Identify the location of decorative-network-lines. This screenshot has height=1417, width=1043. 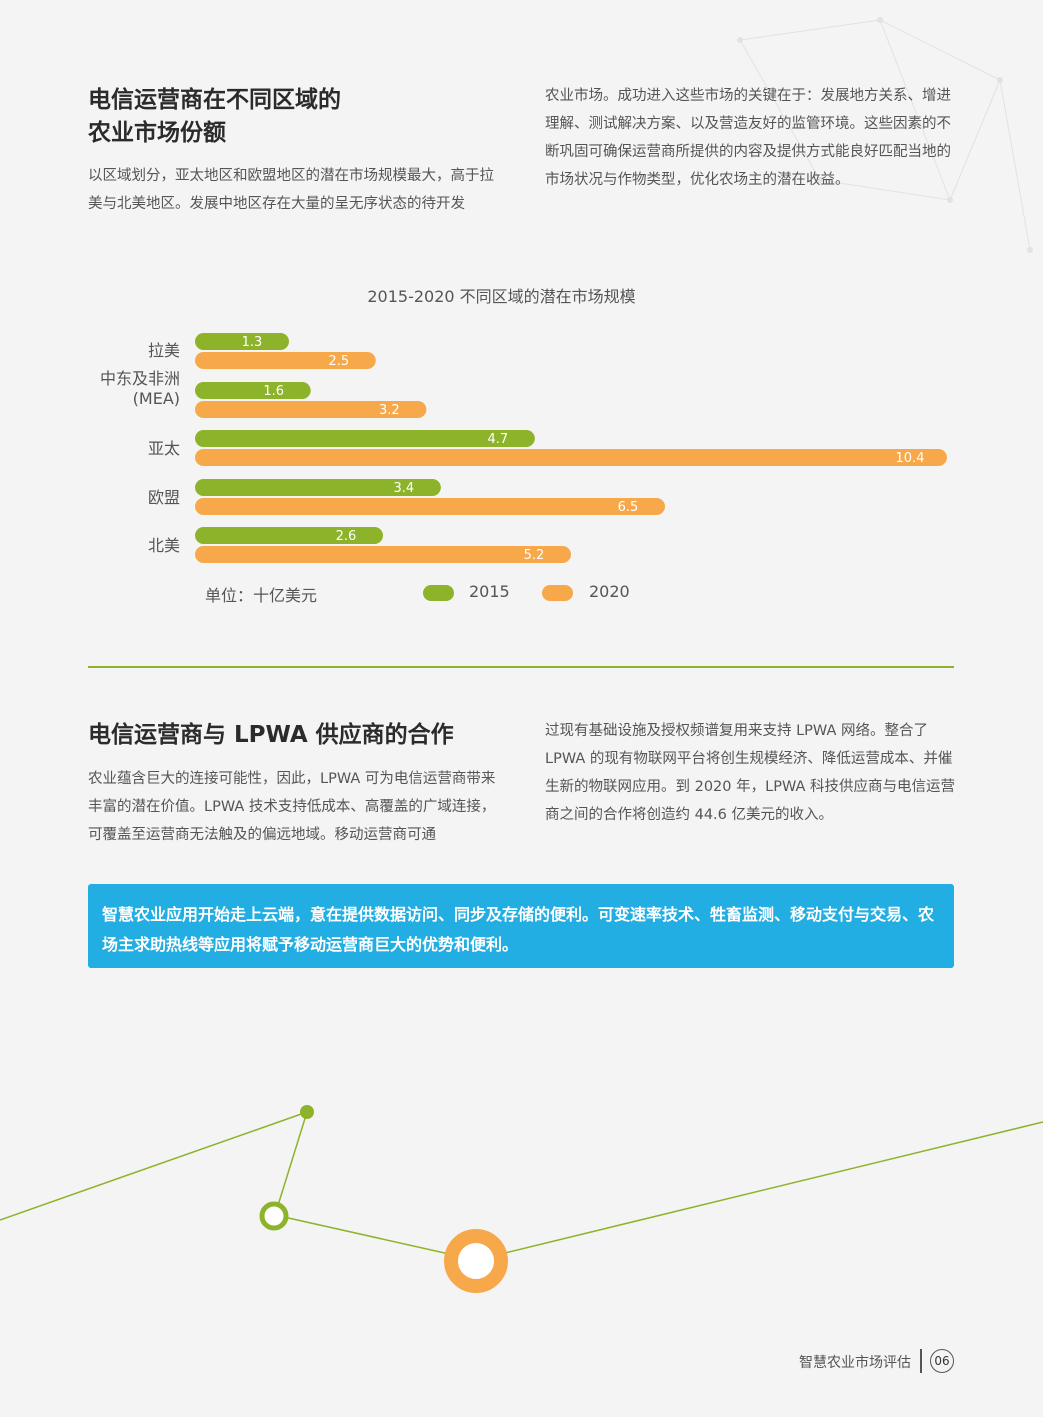
(521, 1199).